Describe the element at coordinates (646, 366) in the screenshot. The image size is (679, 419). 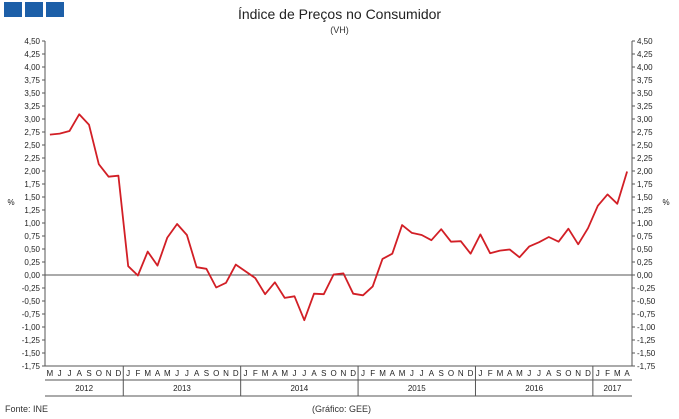
I see `y-tick-label-right: -1,75` at that location.